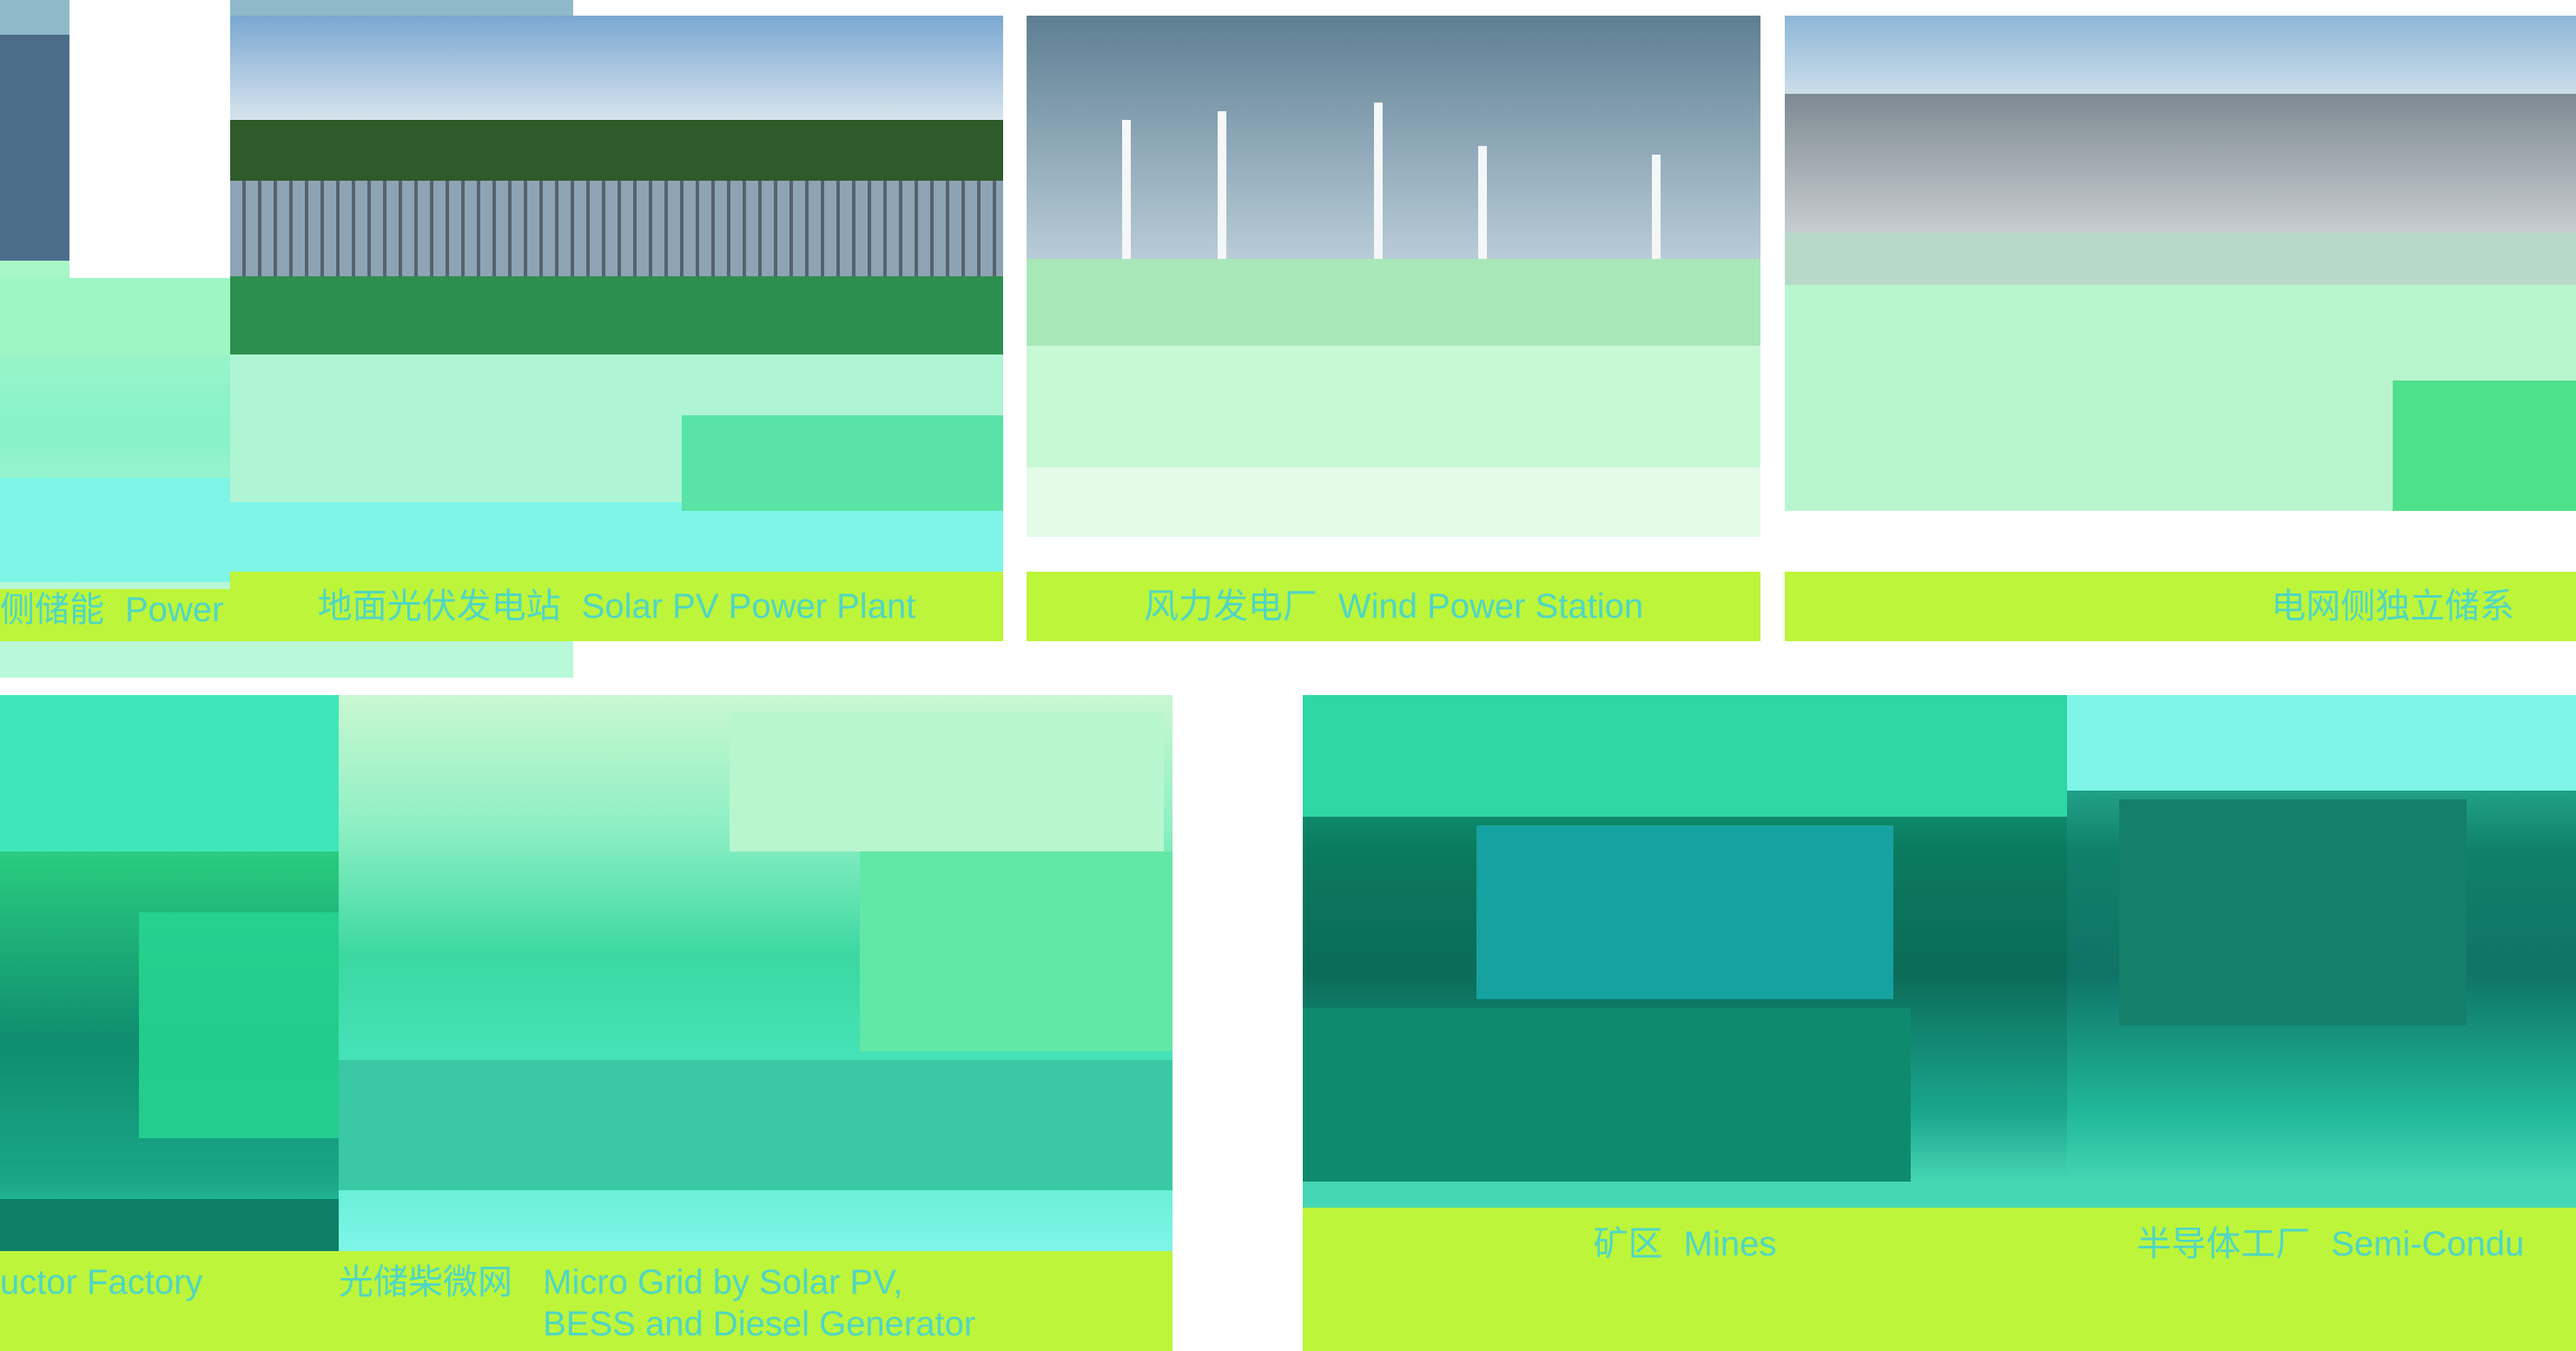 The height and width of the screenshot is (1351, 2576). What do you see at coordinates (52, 610) in the screenshot?
I see `caption-zh: 侧储能` at bounding box center [52, 610].